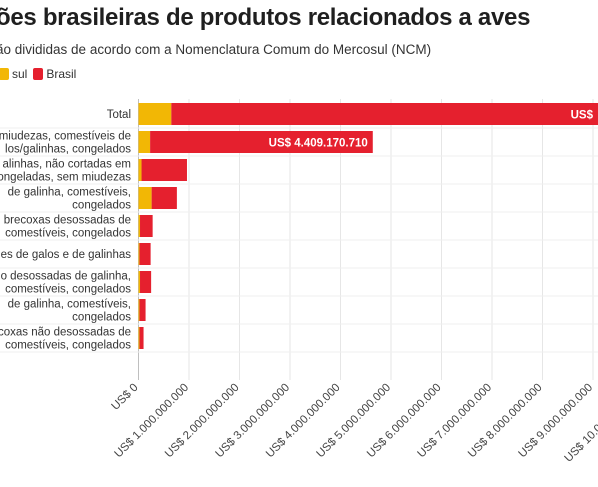 The width and height of the screenshot is (598, 487). What do you see at coordinates (68, 150) in the screenshot?
I see `category-label: los/galinhas, congelados` at bounding box center [68, 150].